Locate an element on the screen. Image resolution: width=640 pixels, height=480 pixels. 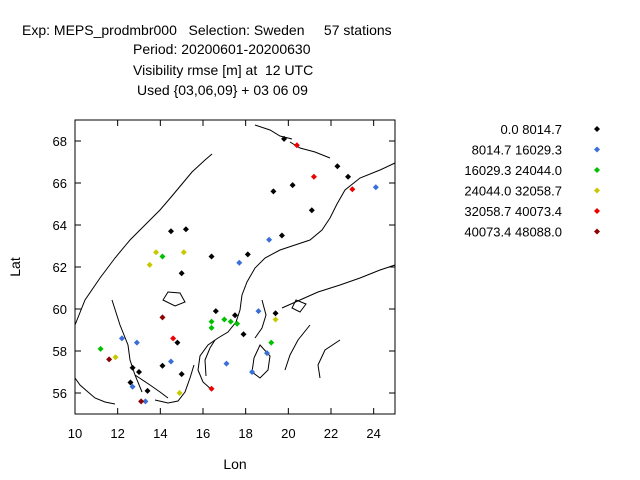
legend-entry-label: 16029.3 24044.0 is located at coordinates (513, 170).